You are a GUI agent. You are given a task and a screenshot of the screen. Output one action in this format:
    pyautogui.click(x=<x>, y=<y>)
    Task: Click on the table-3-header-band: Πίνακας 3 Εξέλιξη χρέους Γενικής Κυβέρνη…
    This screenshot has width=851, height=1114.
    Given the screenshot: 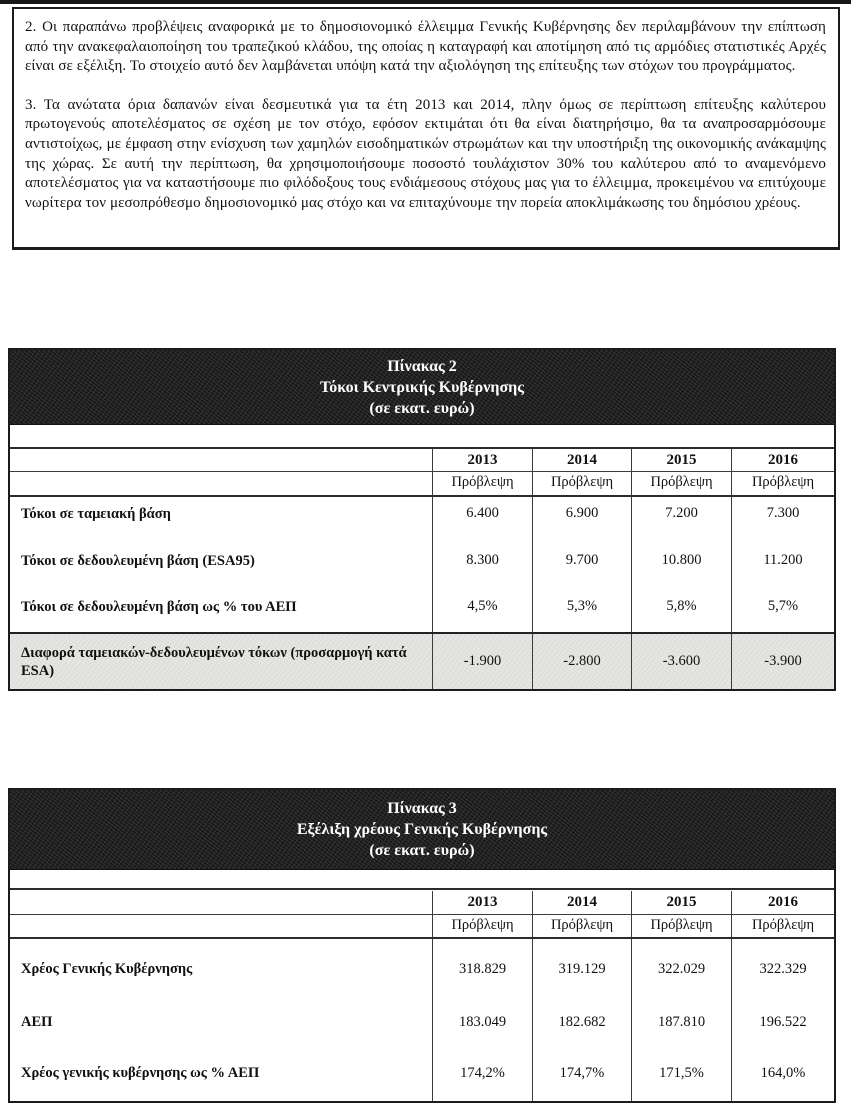 What is the action you would take?
    pyautogui.click(x=422, y=830)
    